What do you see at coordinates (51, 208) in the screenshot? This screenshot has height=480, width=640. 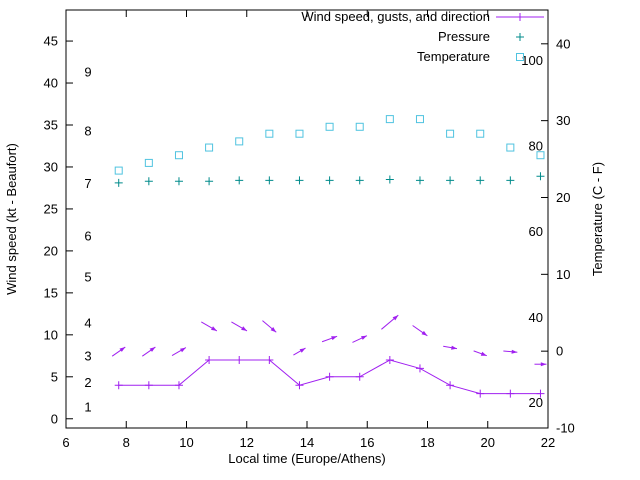 I see `left-tick-label: 25` at bounding box center [51, 208].